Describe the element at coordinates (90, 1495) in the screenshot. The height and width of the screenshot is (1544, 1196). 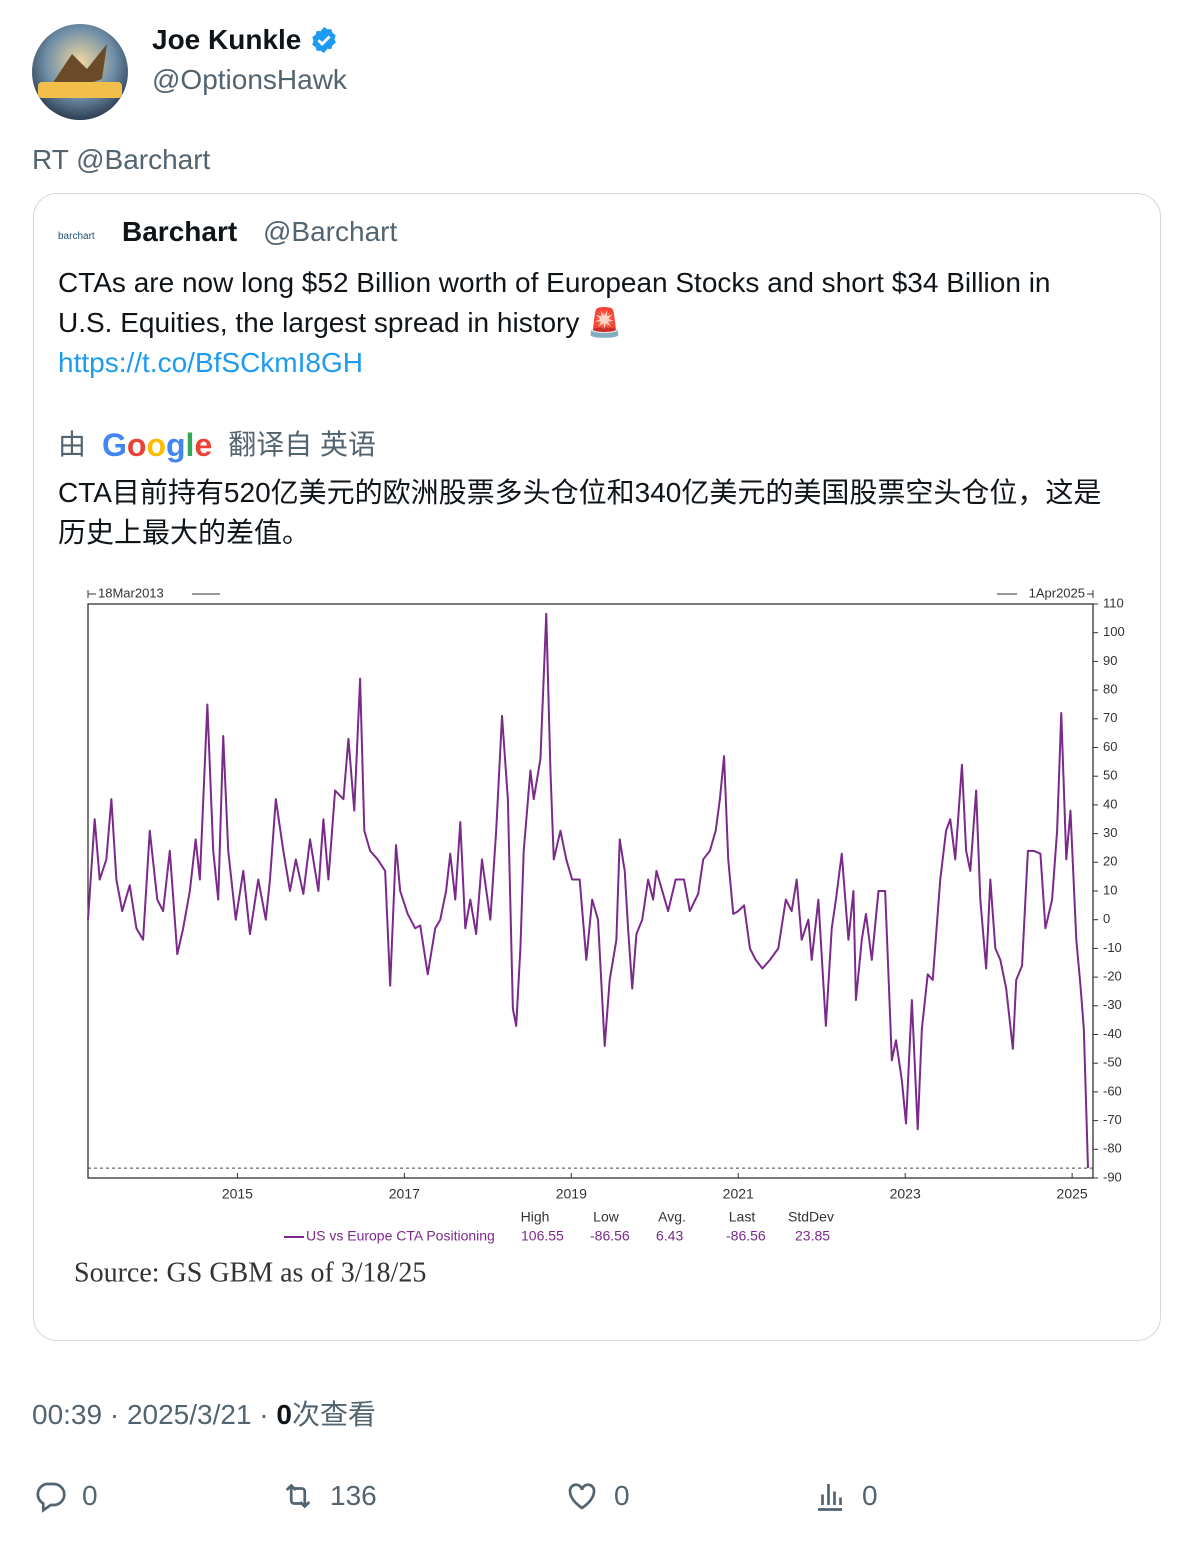
I see `reply-count: 0` at that location.